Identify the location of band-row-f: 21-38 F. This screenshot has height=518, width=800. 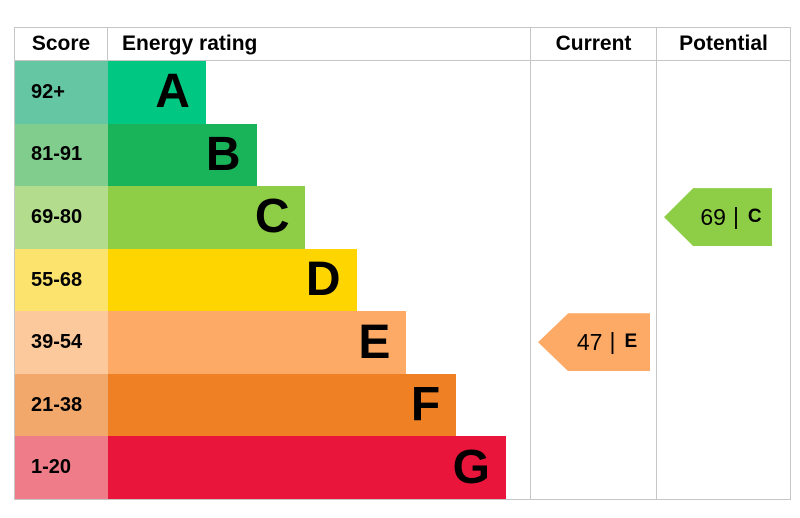
(272, 405).